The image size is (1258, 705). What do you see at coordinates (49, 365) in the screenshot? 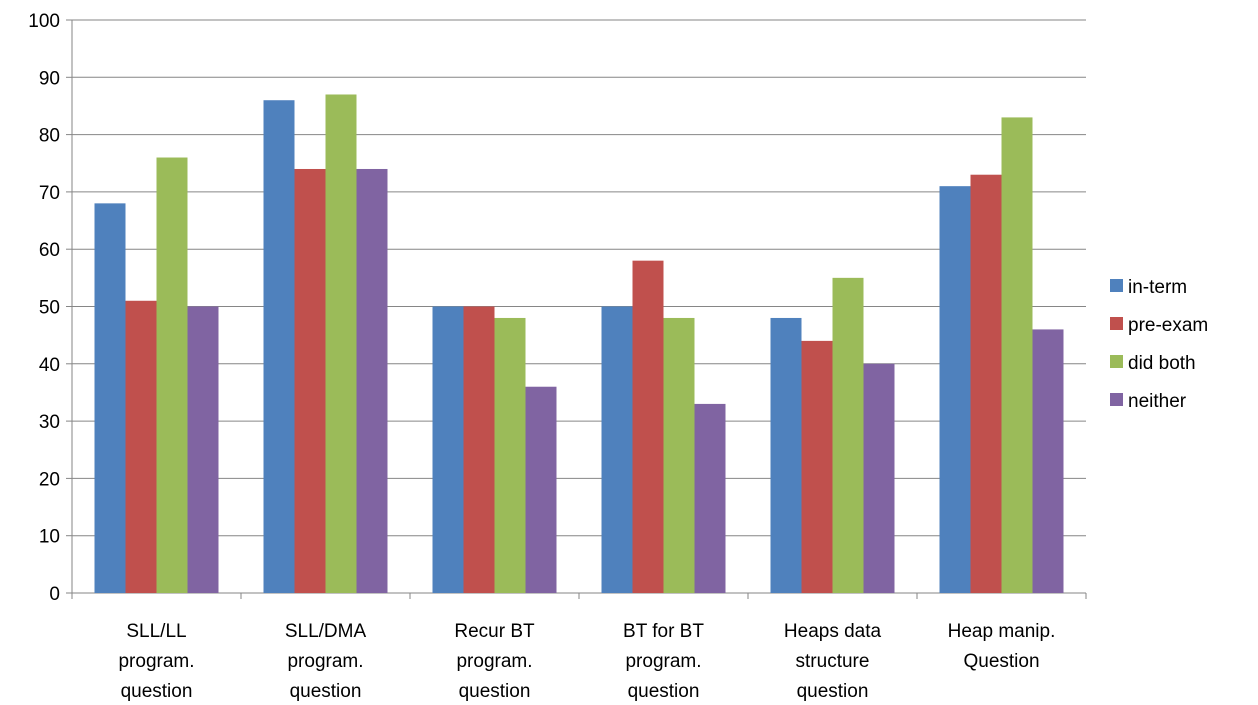
I see `y-tick-label: 40` at bounding box center [49, 365].